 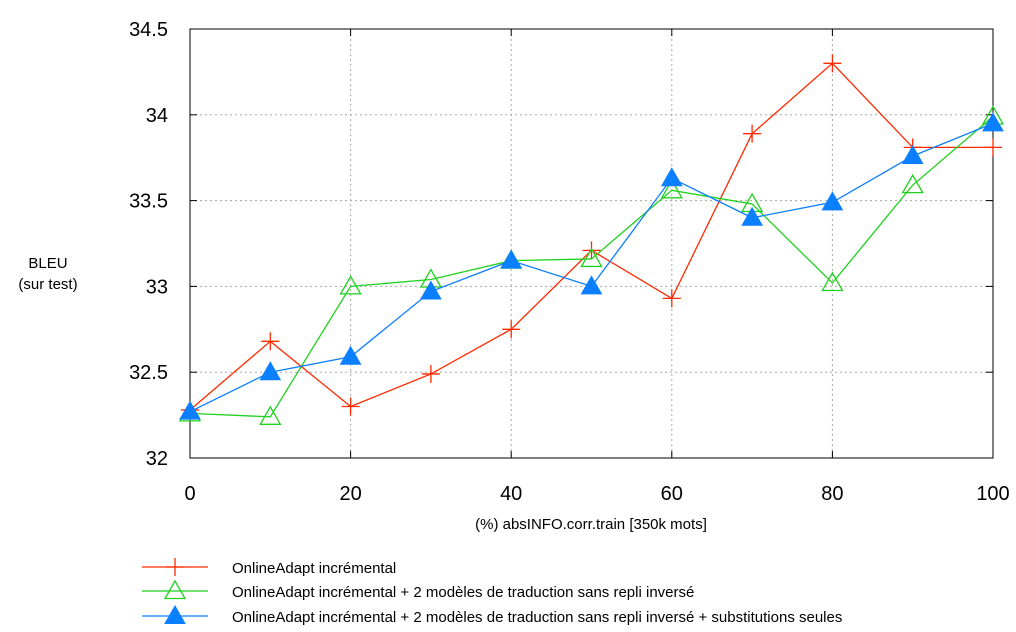 What do you see at coordinates (157, 459) in the screenshot?
I see `y-tick-label: 32` at bounding box center [157, 459].